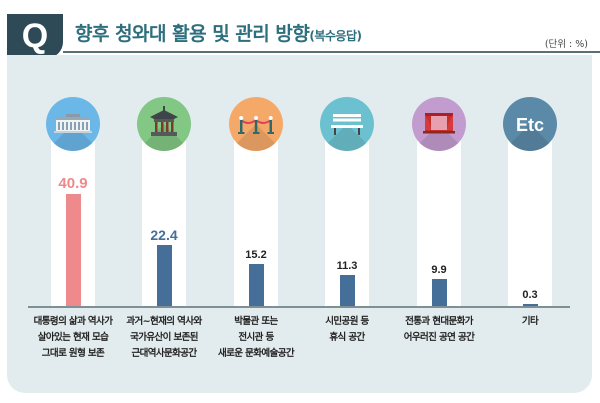 This screenshot has width=600, height=403. Describe the element at coordinates (439, 337) in the screenshot. I see `category-label-line: 어우러진 공연 공간` at that location.